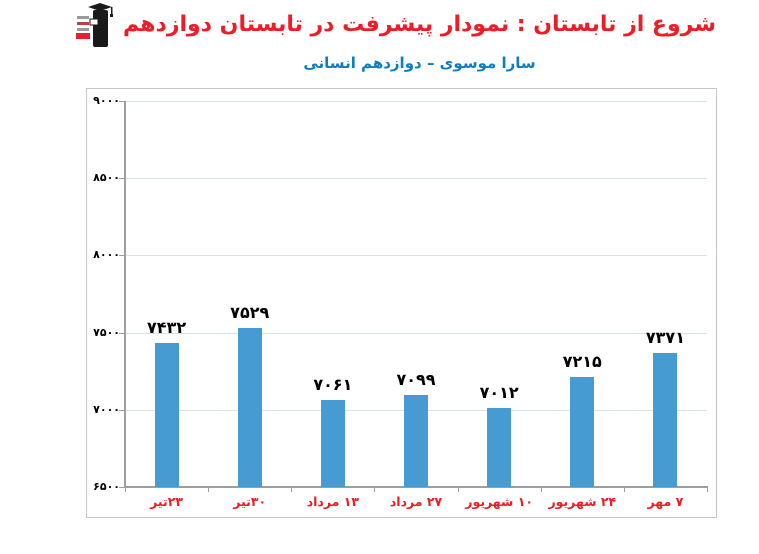 The width and height of the screenshot is (759, 554). I want to click on y-tick-label: ۷۵۰۰, so click(106, 332).